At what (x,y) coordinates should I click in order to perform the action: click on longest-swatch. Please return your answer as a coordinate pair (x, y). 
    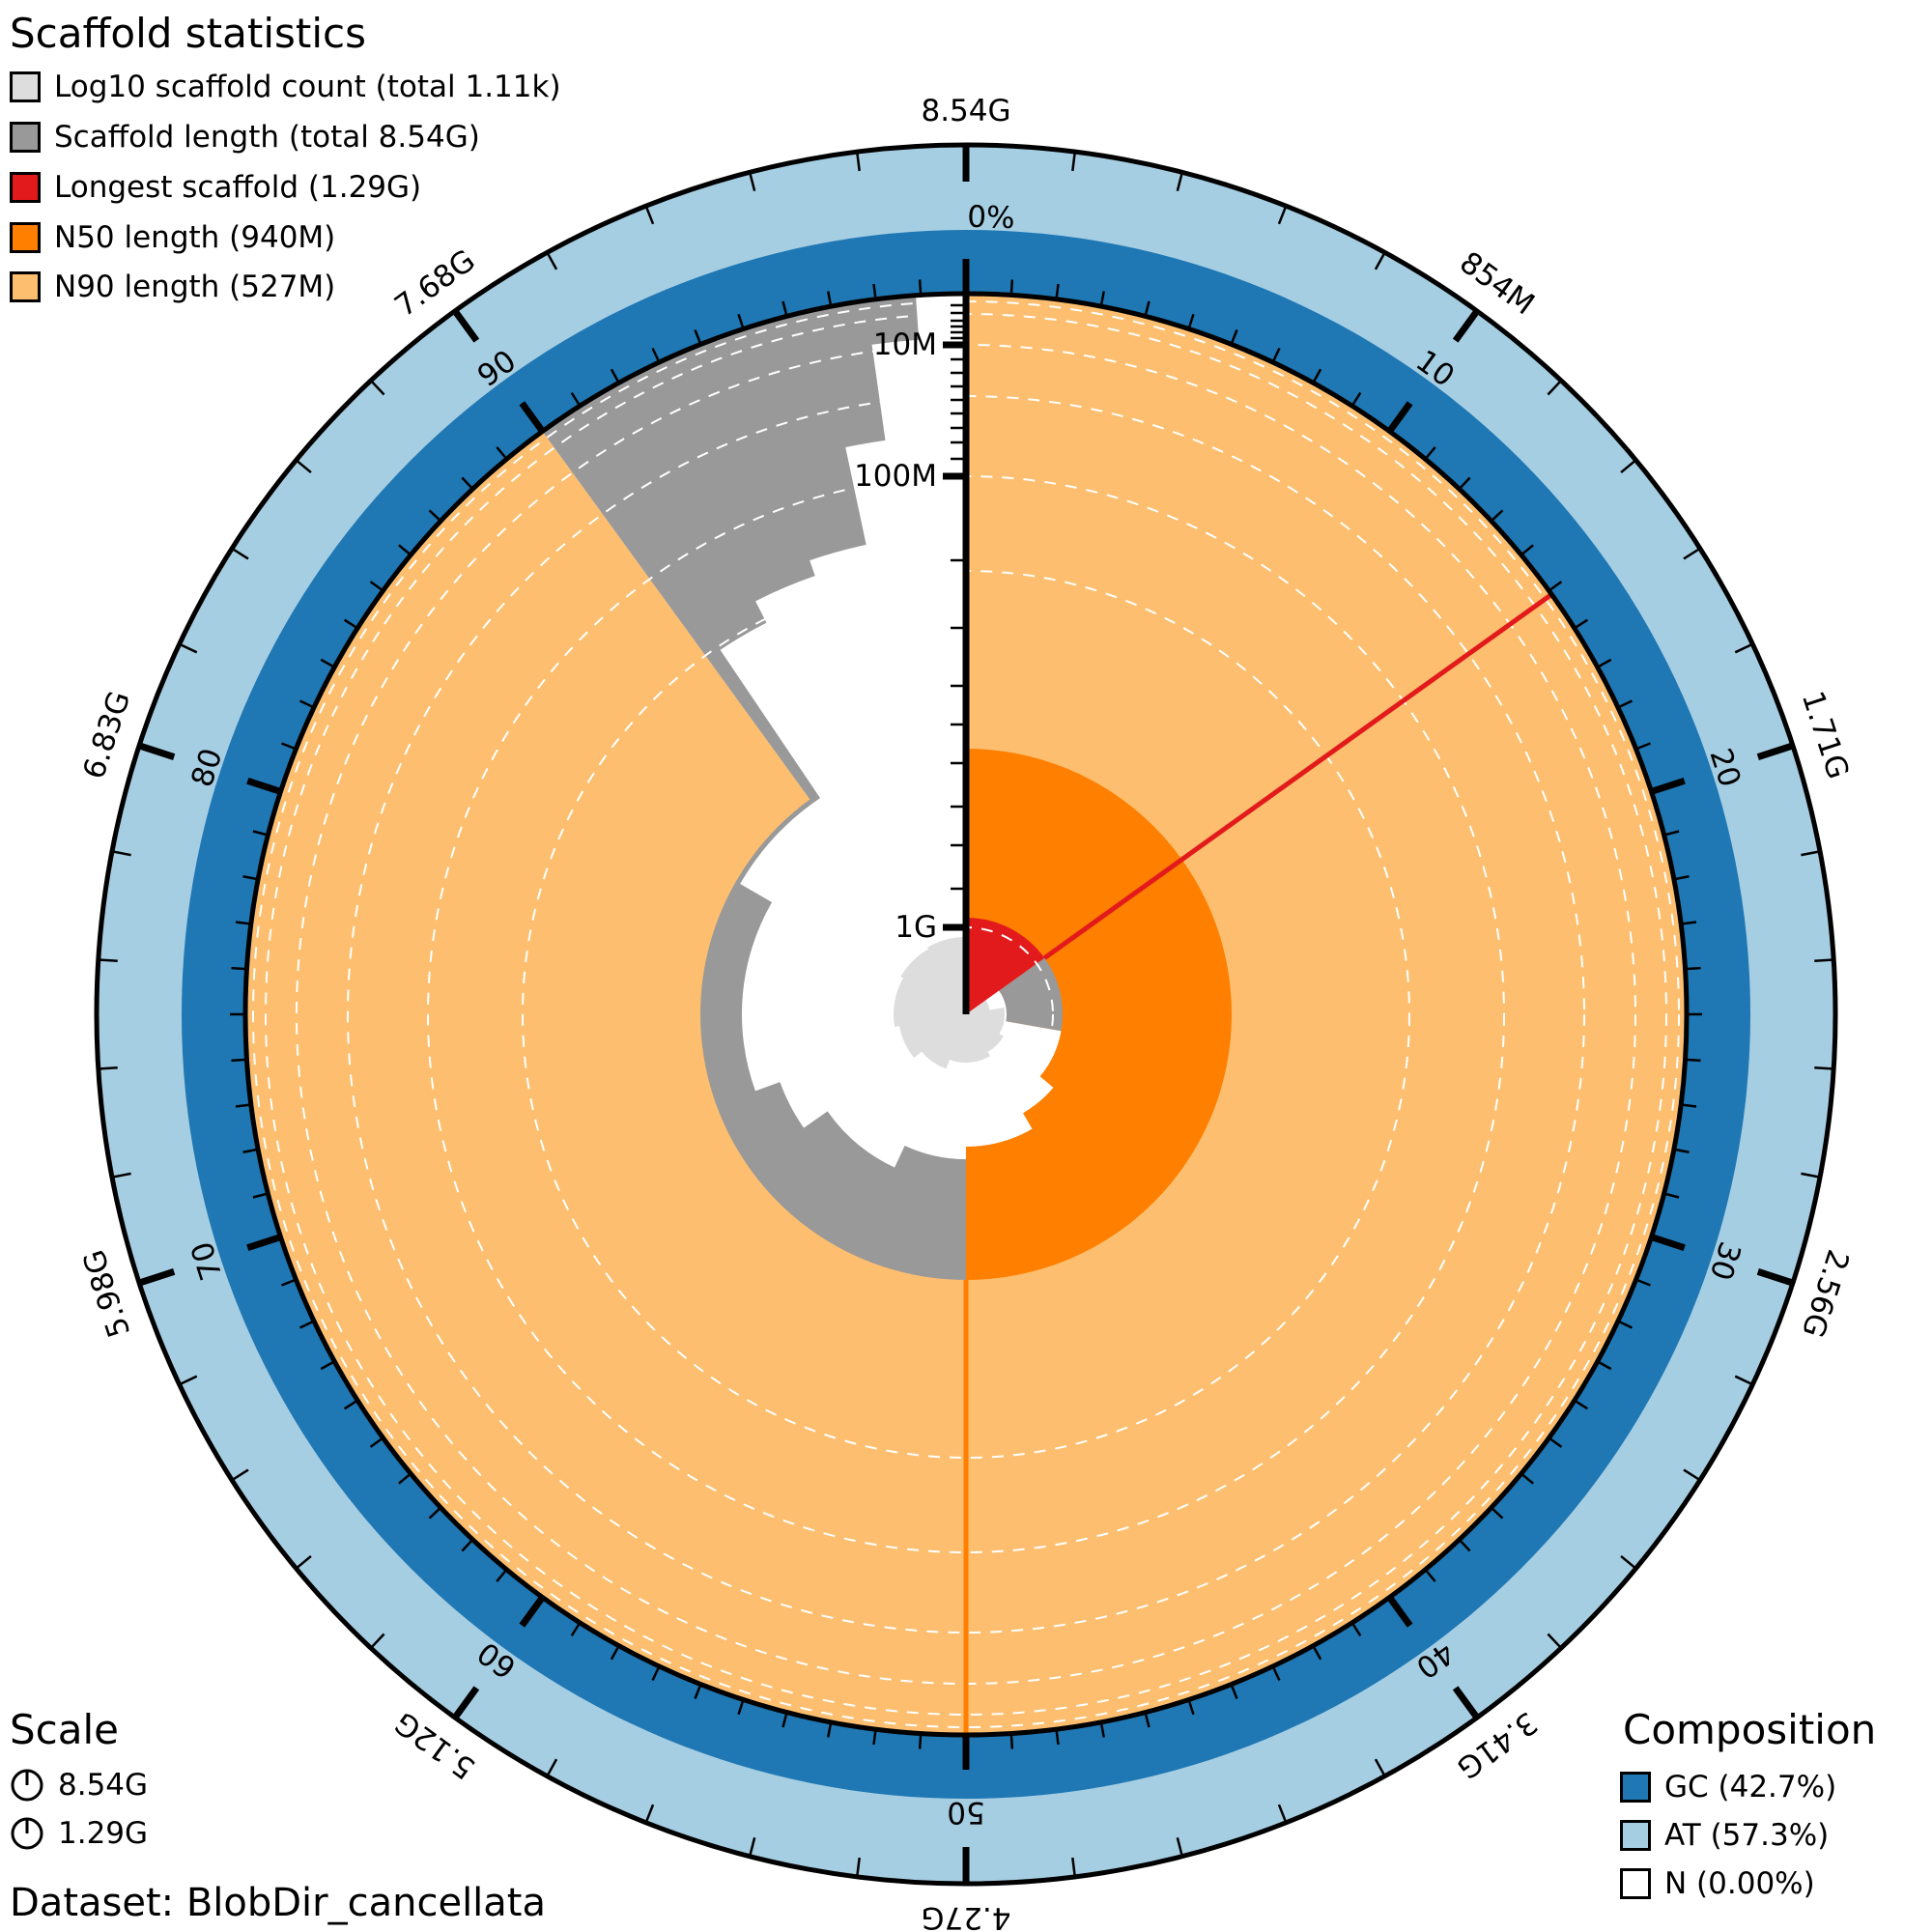
    Looking at the image, I should click on (25, 187).